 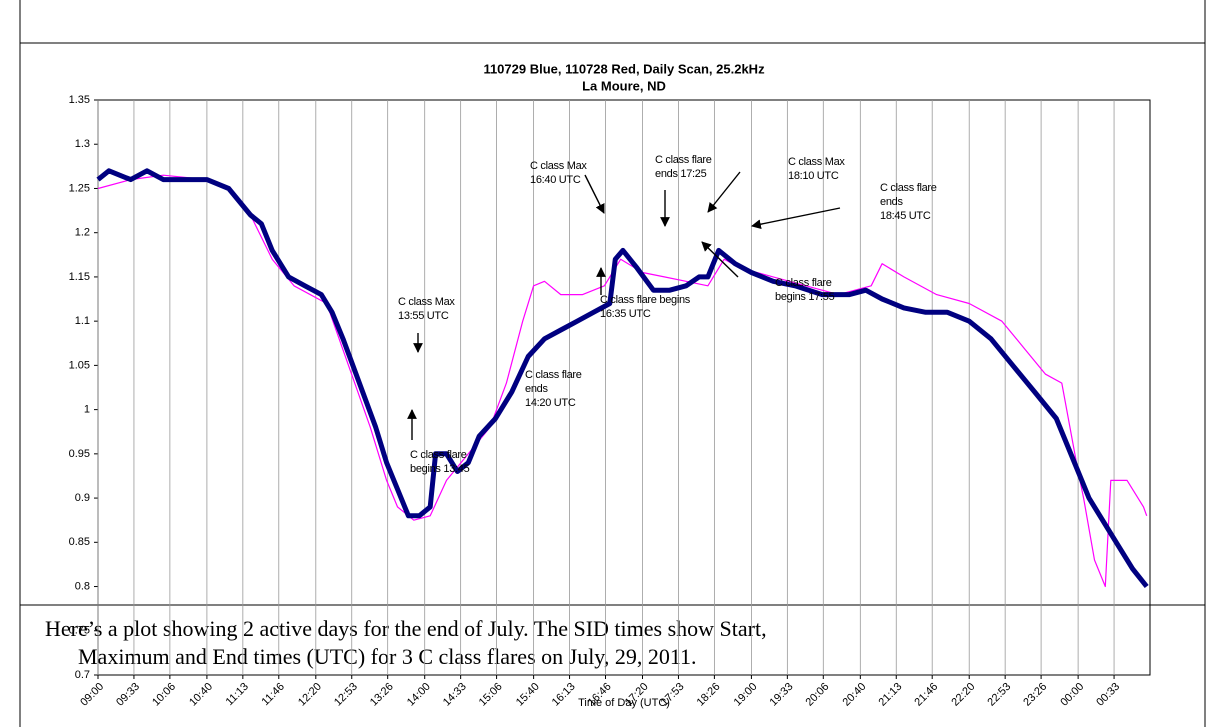 I want to click on x-tick-label: 00:00, so click(x=1072, y=695).